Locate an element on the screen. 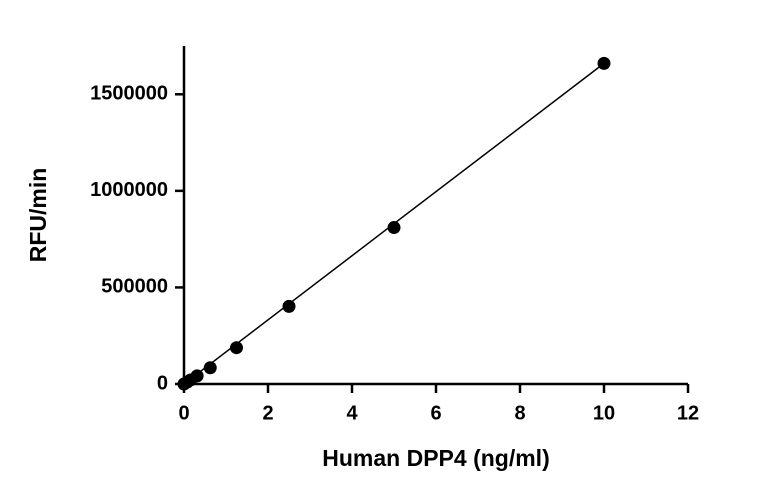 The image size is (768, 498). x-tick-label: 12 is located at coordinates (688, 413).